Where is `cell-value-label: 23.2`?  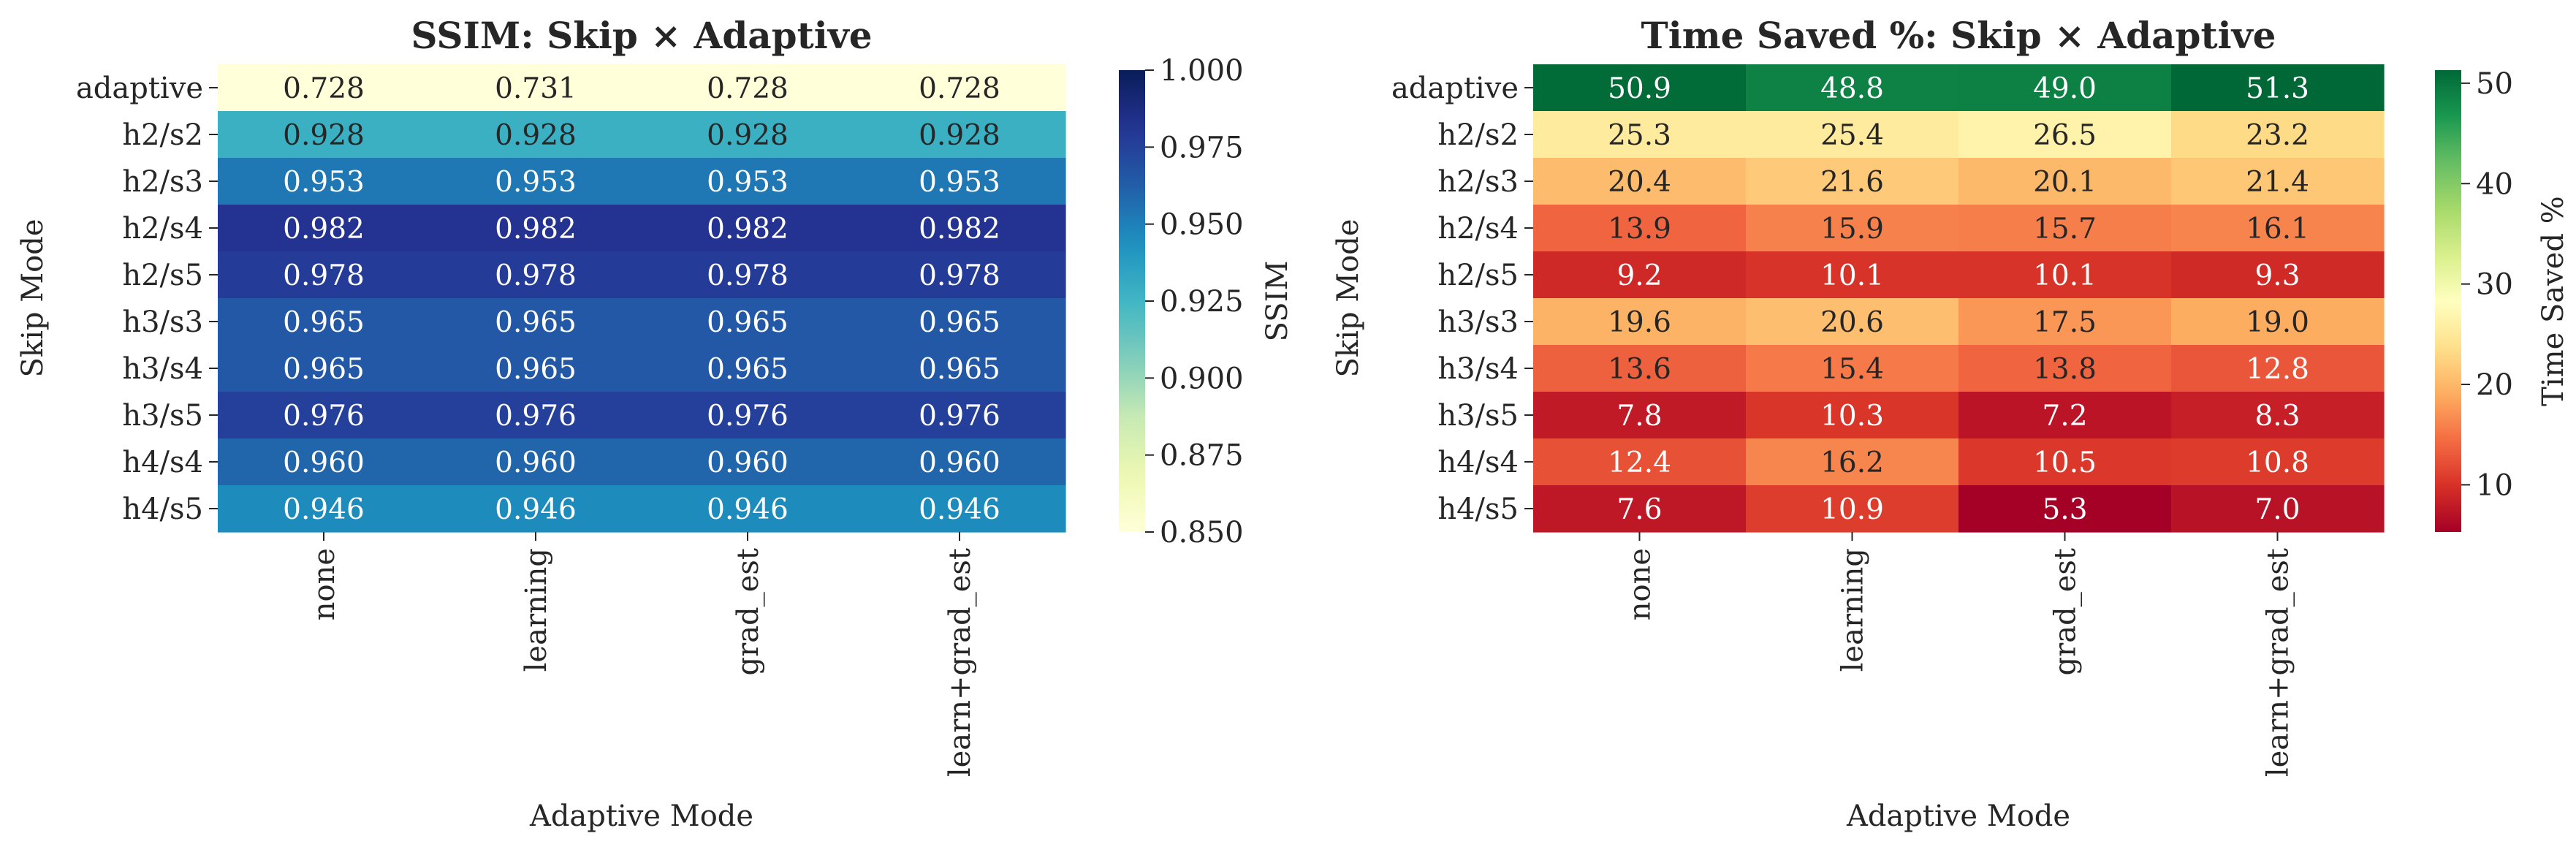 cell-value-label: 23.2 is located at coordinates (2277, 135).